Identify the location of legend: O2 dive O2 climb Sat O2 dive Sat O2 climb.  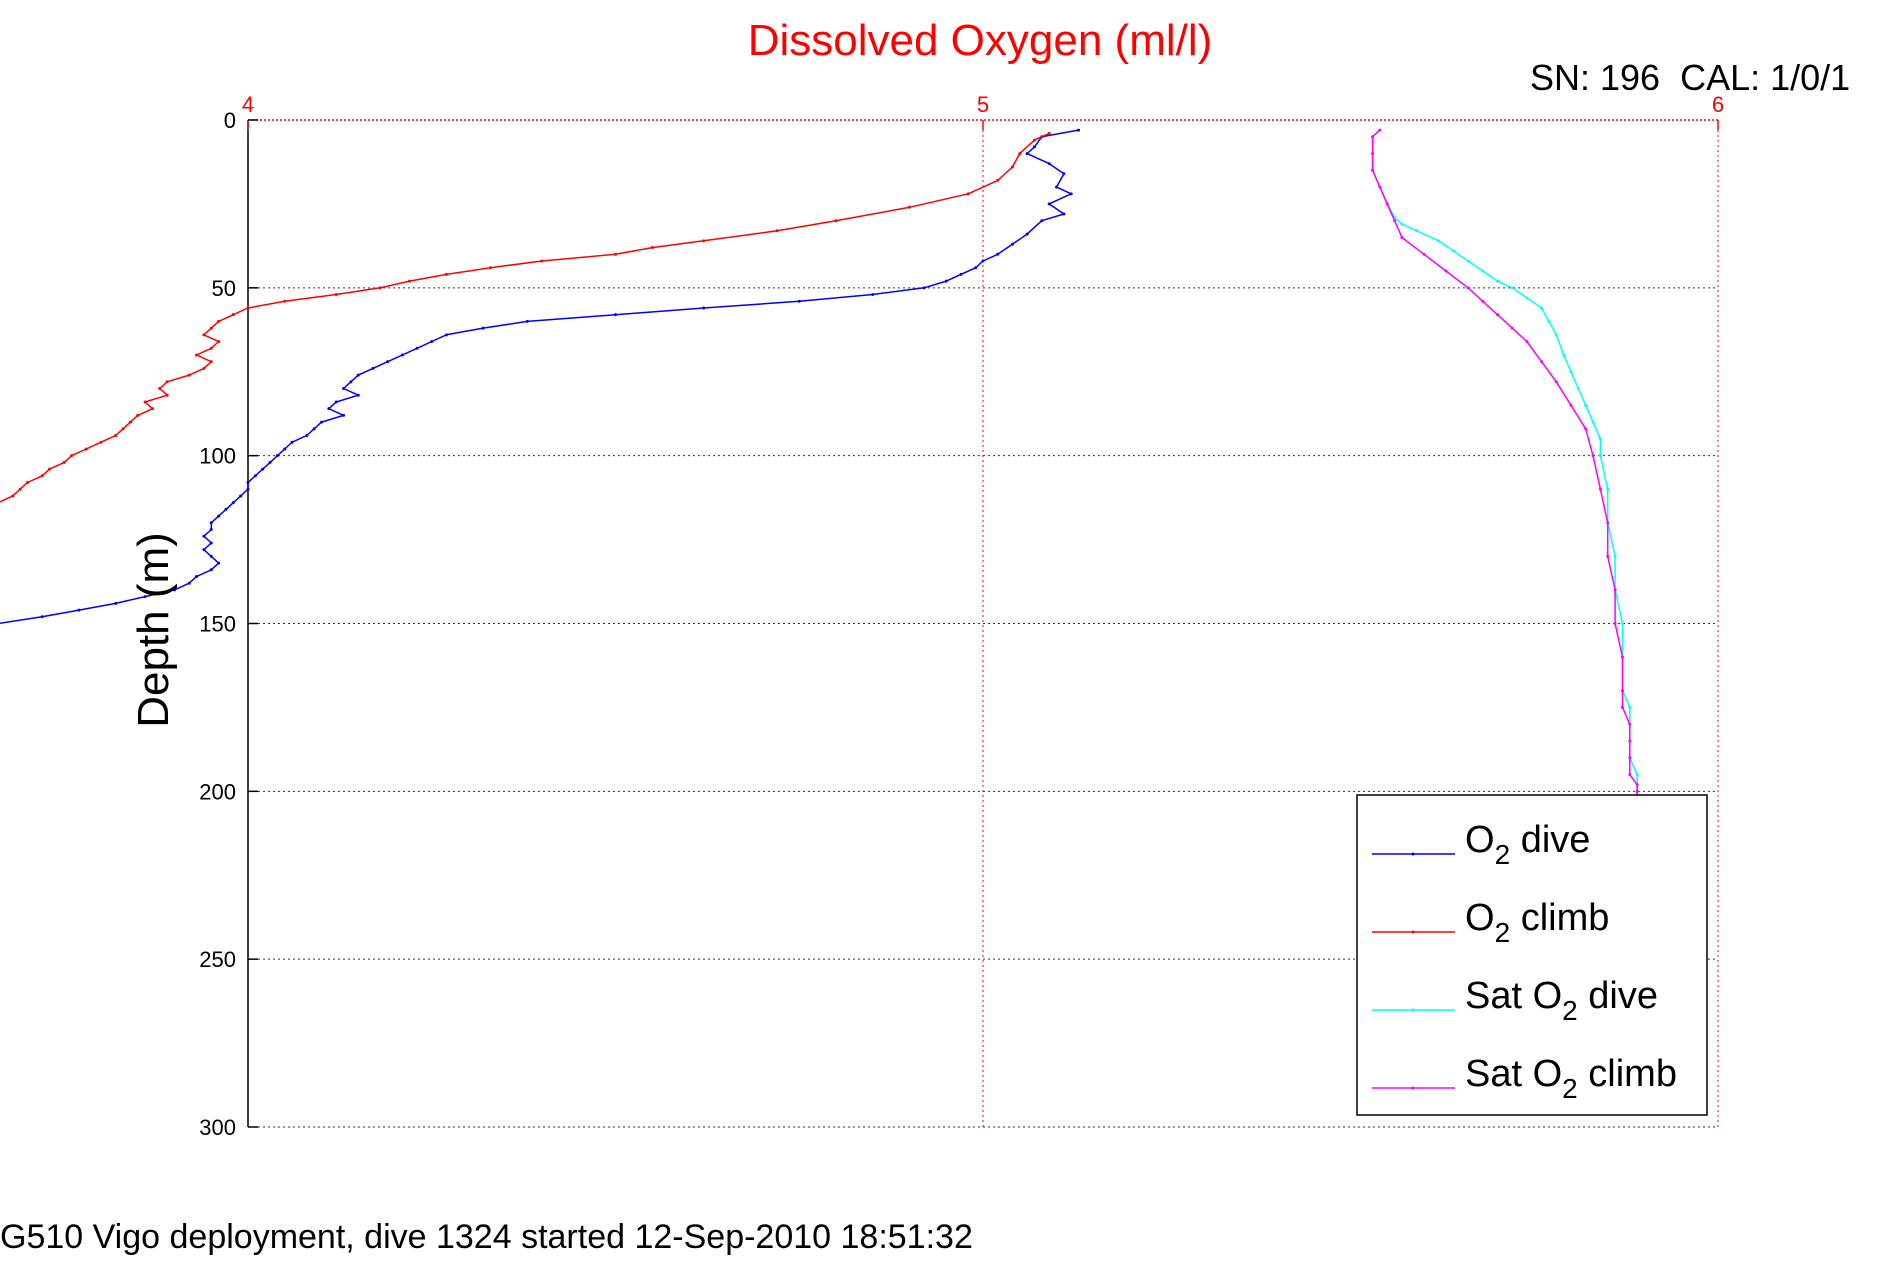
(1532, 955).